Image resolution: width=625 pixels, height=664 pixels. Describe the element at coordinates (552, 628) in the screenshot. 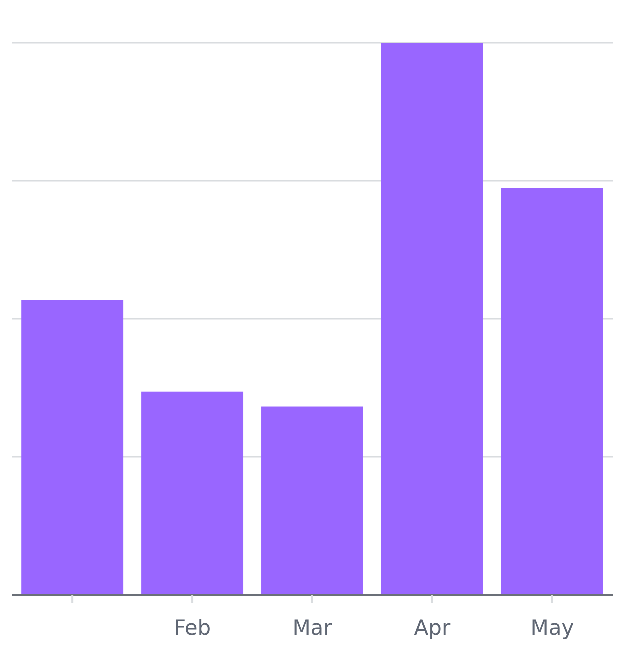

I see `x-tick-label: May` at that location.